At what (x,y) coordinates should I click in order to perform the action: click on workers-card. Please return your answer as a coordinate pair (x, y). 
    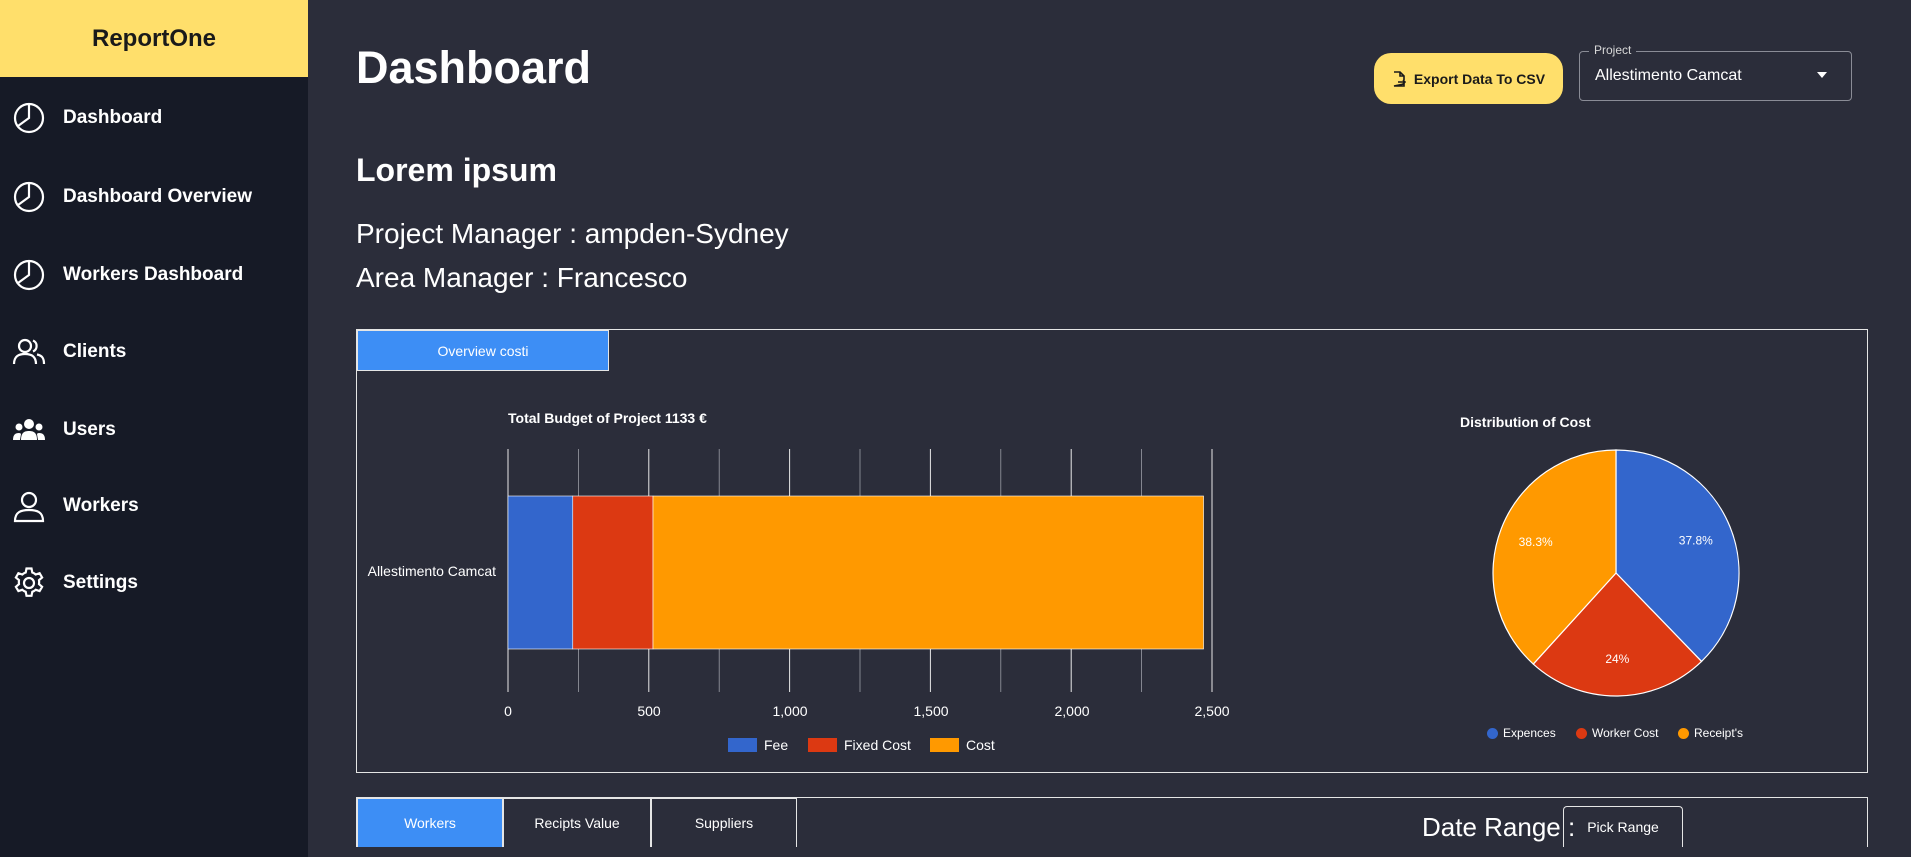
    Looking at the image, I should click on (1112, 822).